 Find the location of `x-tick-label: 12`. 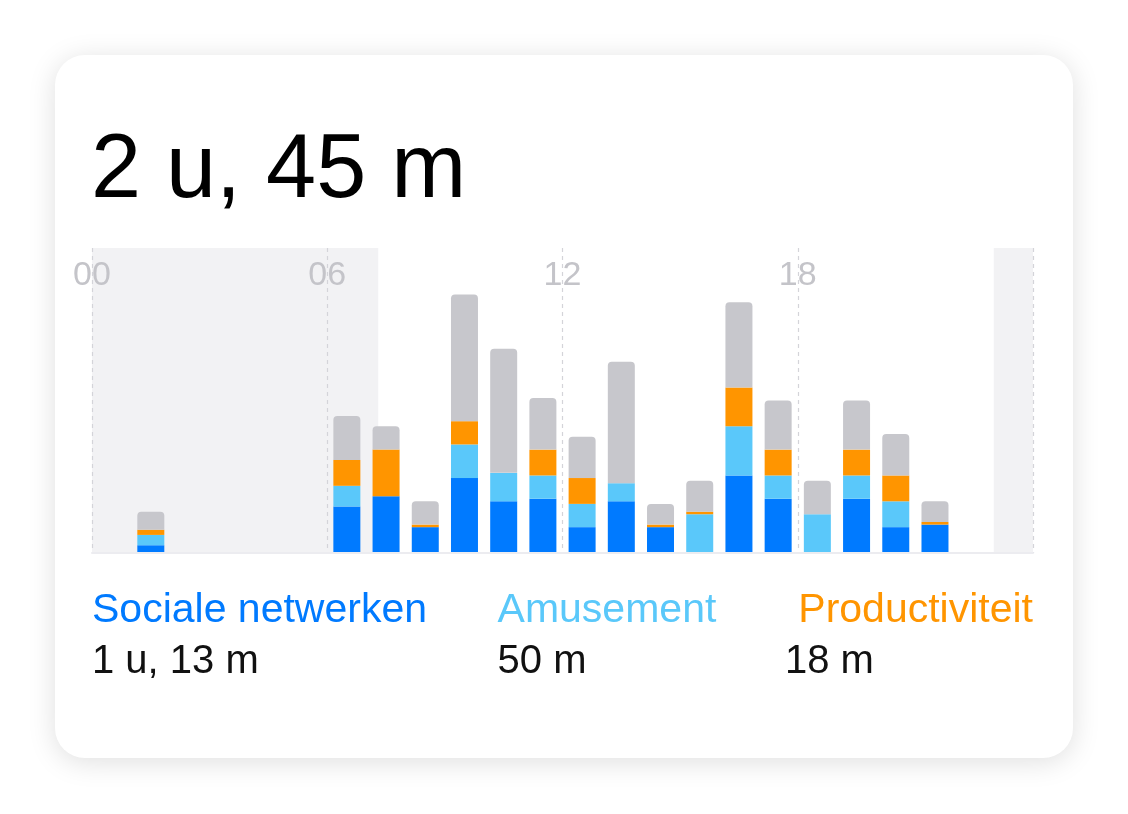

x-tick-label: 12 is located at coordinates (562, 273).